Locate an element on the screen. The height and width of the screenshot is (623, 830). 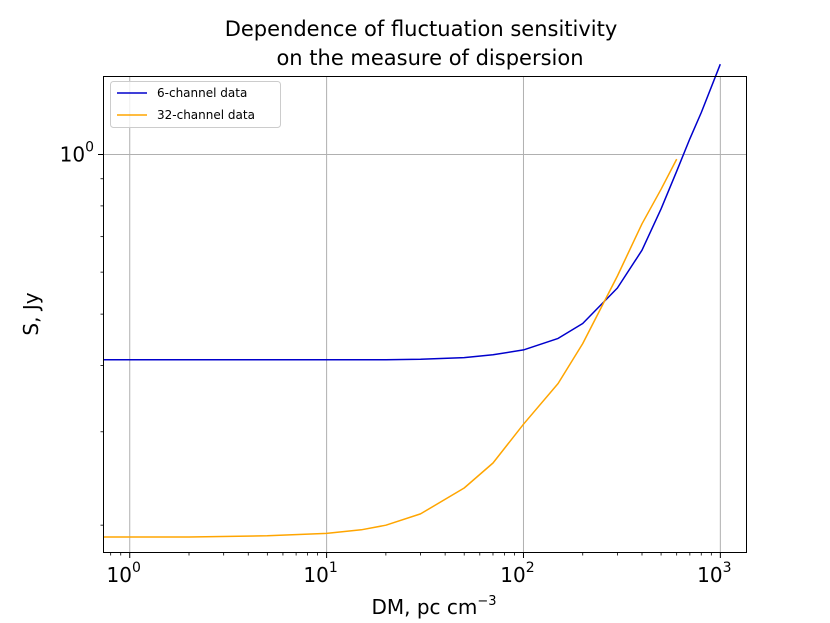
x-tick-label-exponent: 0 is located at coordinates (136, 568).